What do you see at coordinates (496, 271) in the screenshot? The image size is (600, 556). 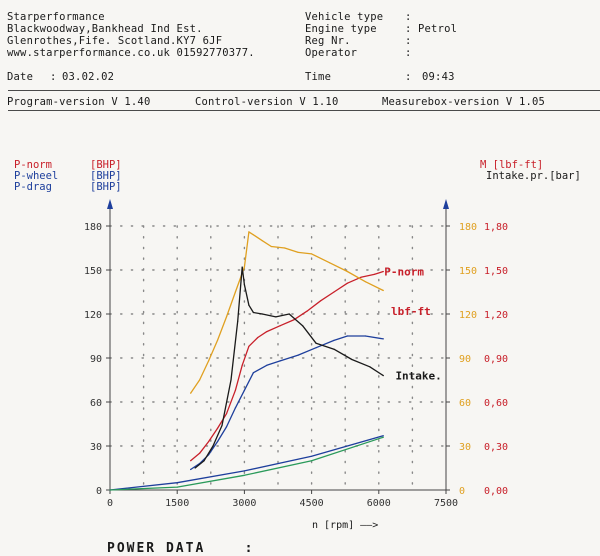 I see `y-tick-label-intake-5: 1,50` at bounding box center [496, 271].